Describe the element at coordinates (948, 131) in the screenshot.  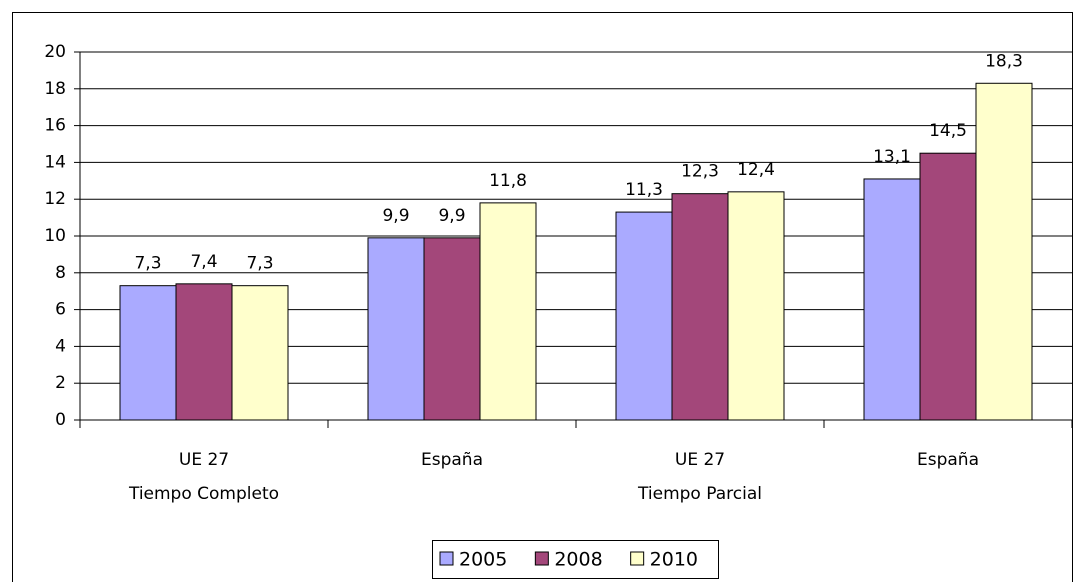
I see `data-label: 14,5` at that location.